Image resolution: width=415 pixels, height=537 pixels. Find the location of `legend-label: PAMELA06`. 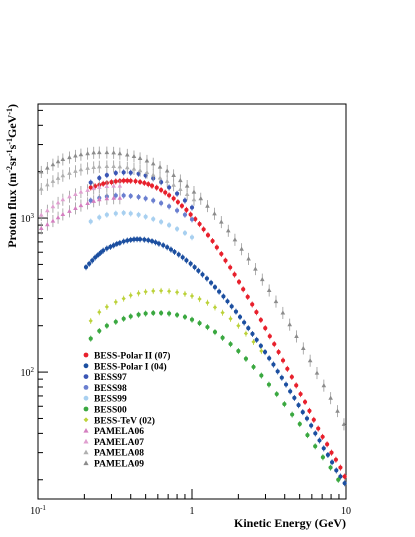

legend-label: PAMELA06 is located at coordinates (119, 432).